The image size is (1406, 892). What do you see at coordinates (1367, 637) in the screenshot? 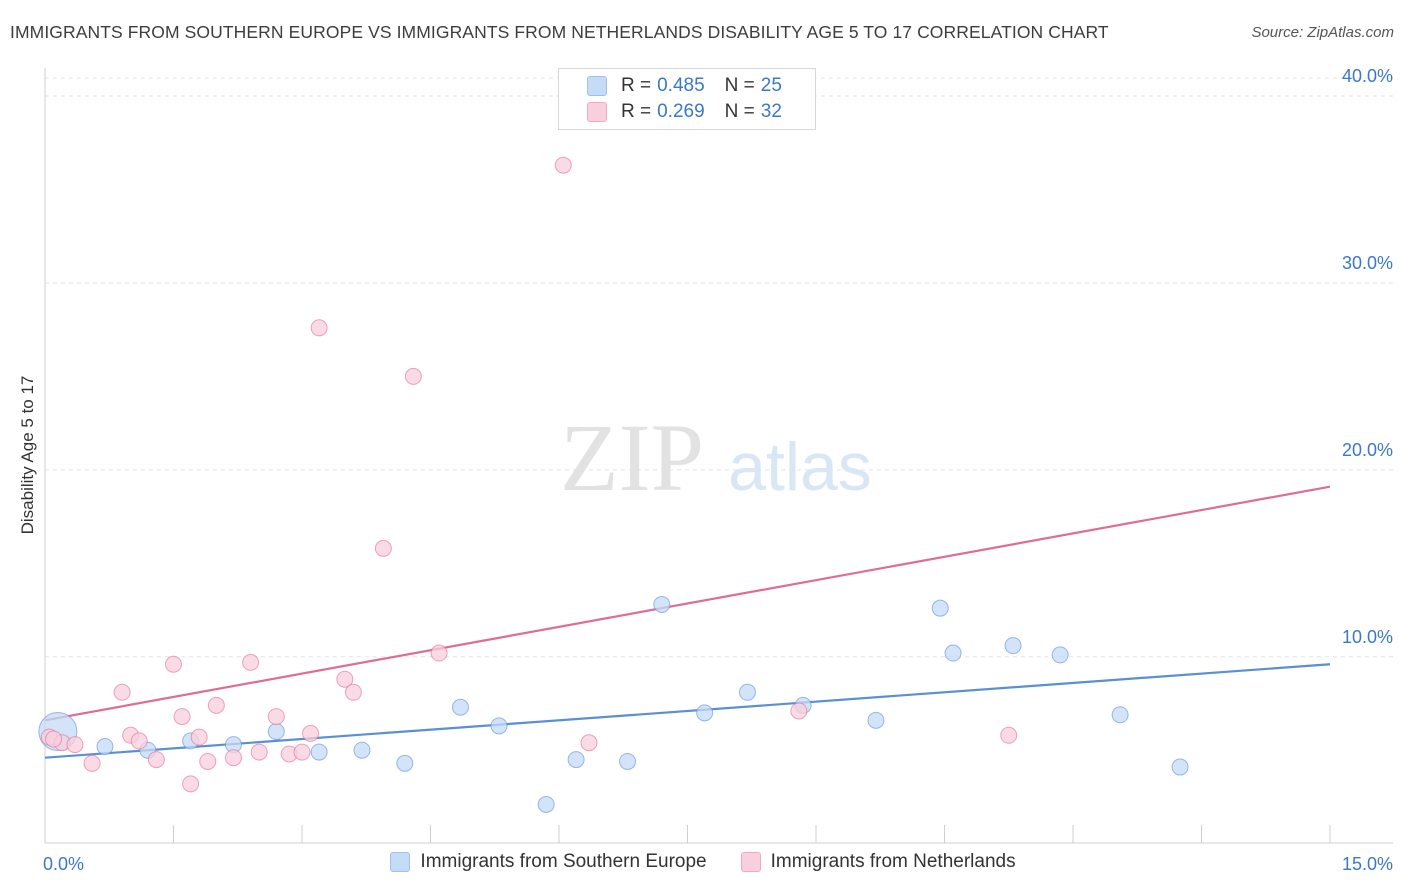
I see `y-tick-label: 10.0%` at bounding box center [1367, 637].